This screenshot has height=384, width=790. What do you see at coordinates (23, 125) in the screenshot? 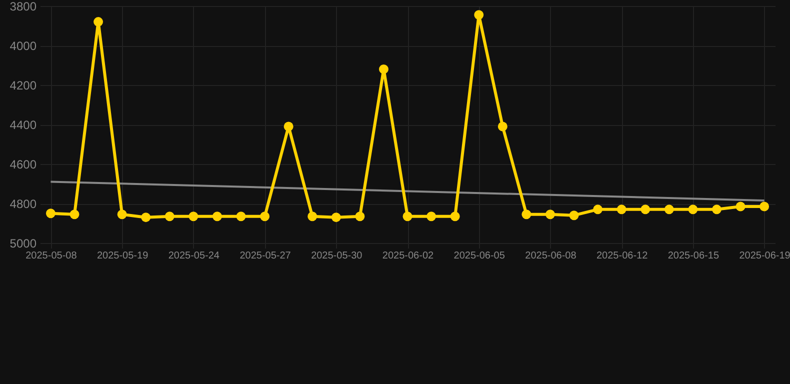
I see `y-tick-label: 4400` at bounding box center [23, 125].